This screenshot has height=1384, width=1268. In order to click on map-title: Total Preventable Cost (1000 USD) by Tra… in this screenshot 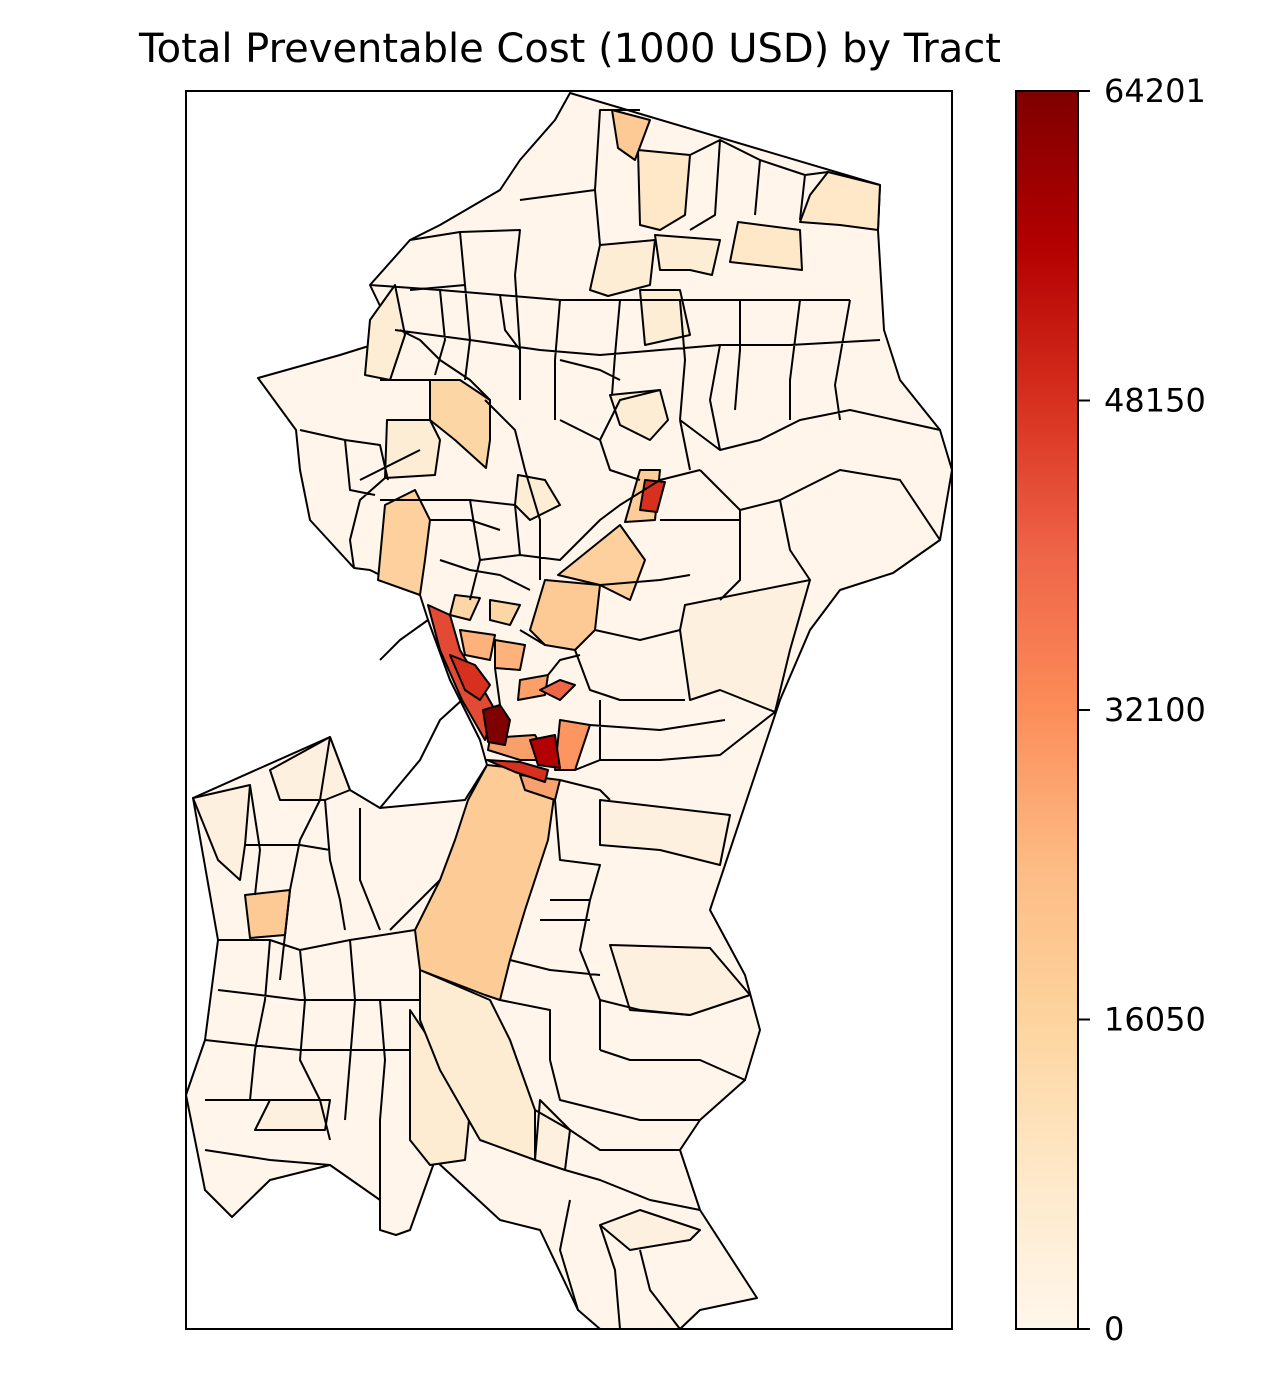, I will do `click(570, 49)`.